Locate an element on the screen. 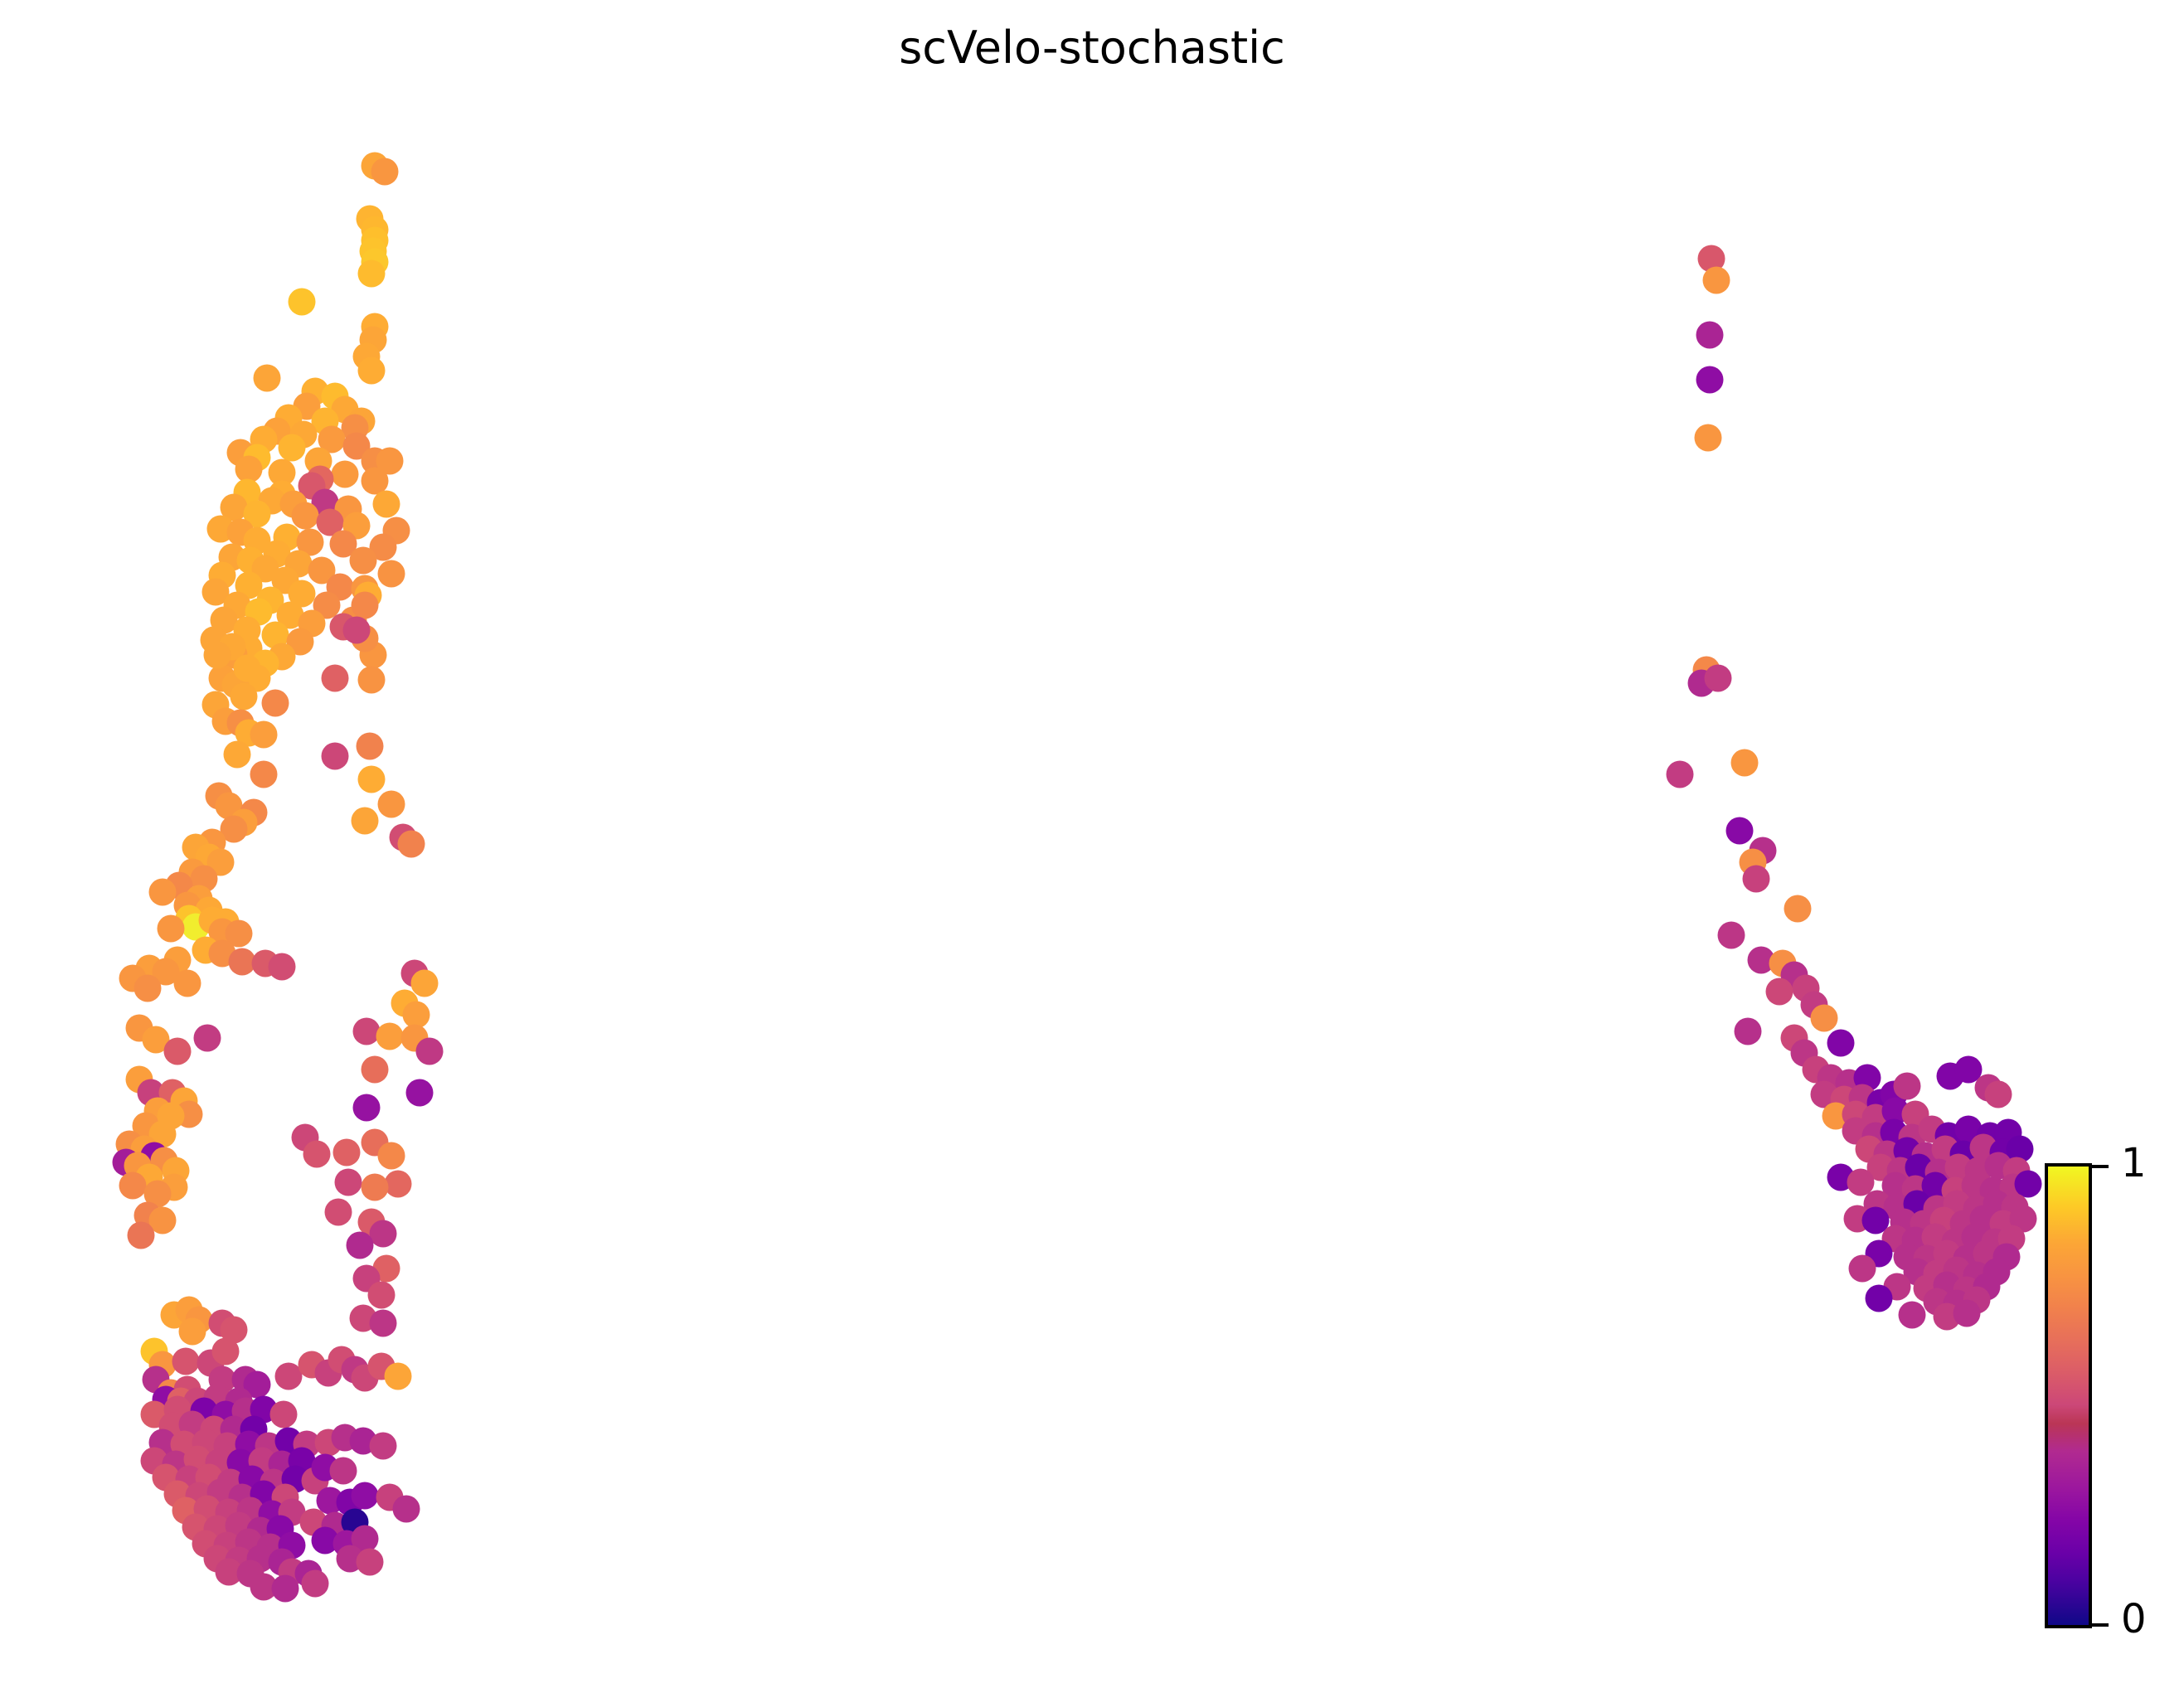 This screenshot has width=2184, height=1688. colorbar-label-max: 1 is located at coordinates (2134, 1163).